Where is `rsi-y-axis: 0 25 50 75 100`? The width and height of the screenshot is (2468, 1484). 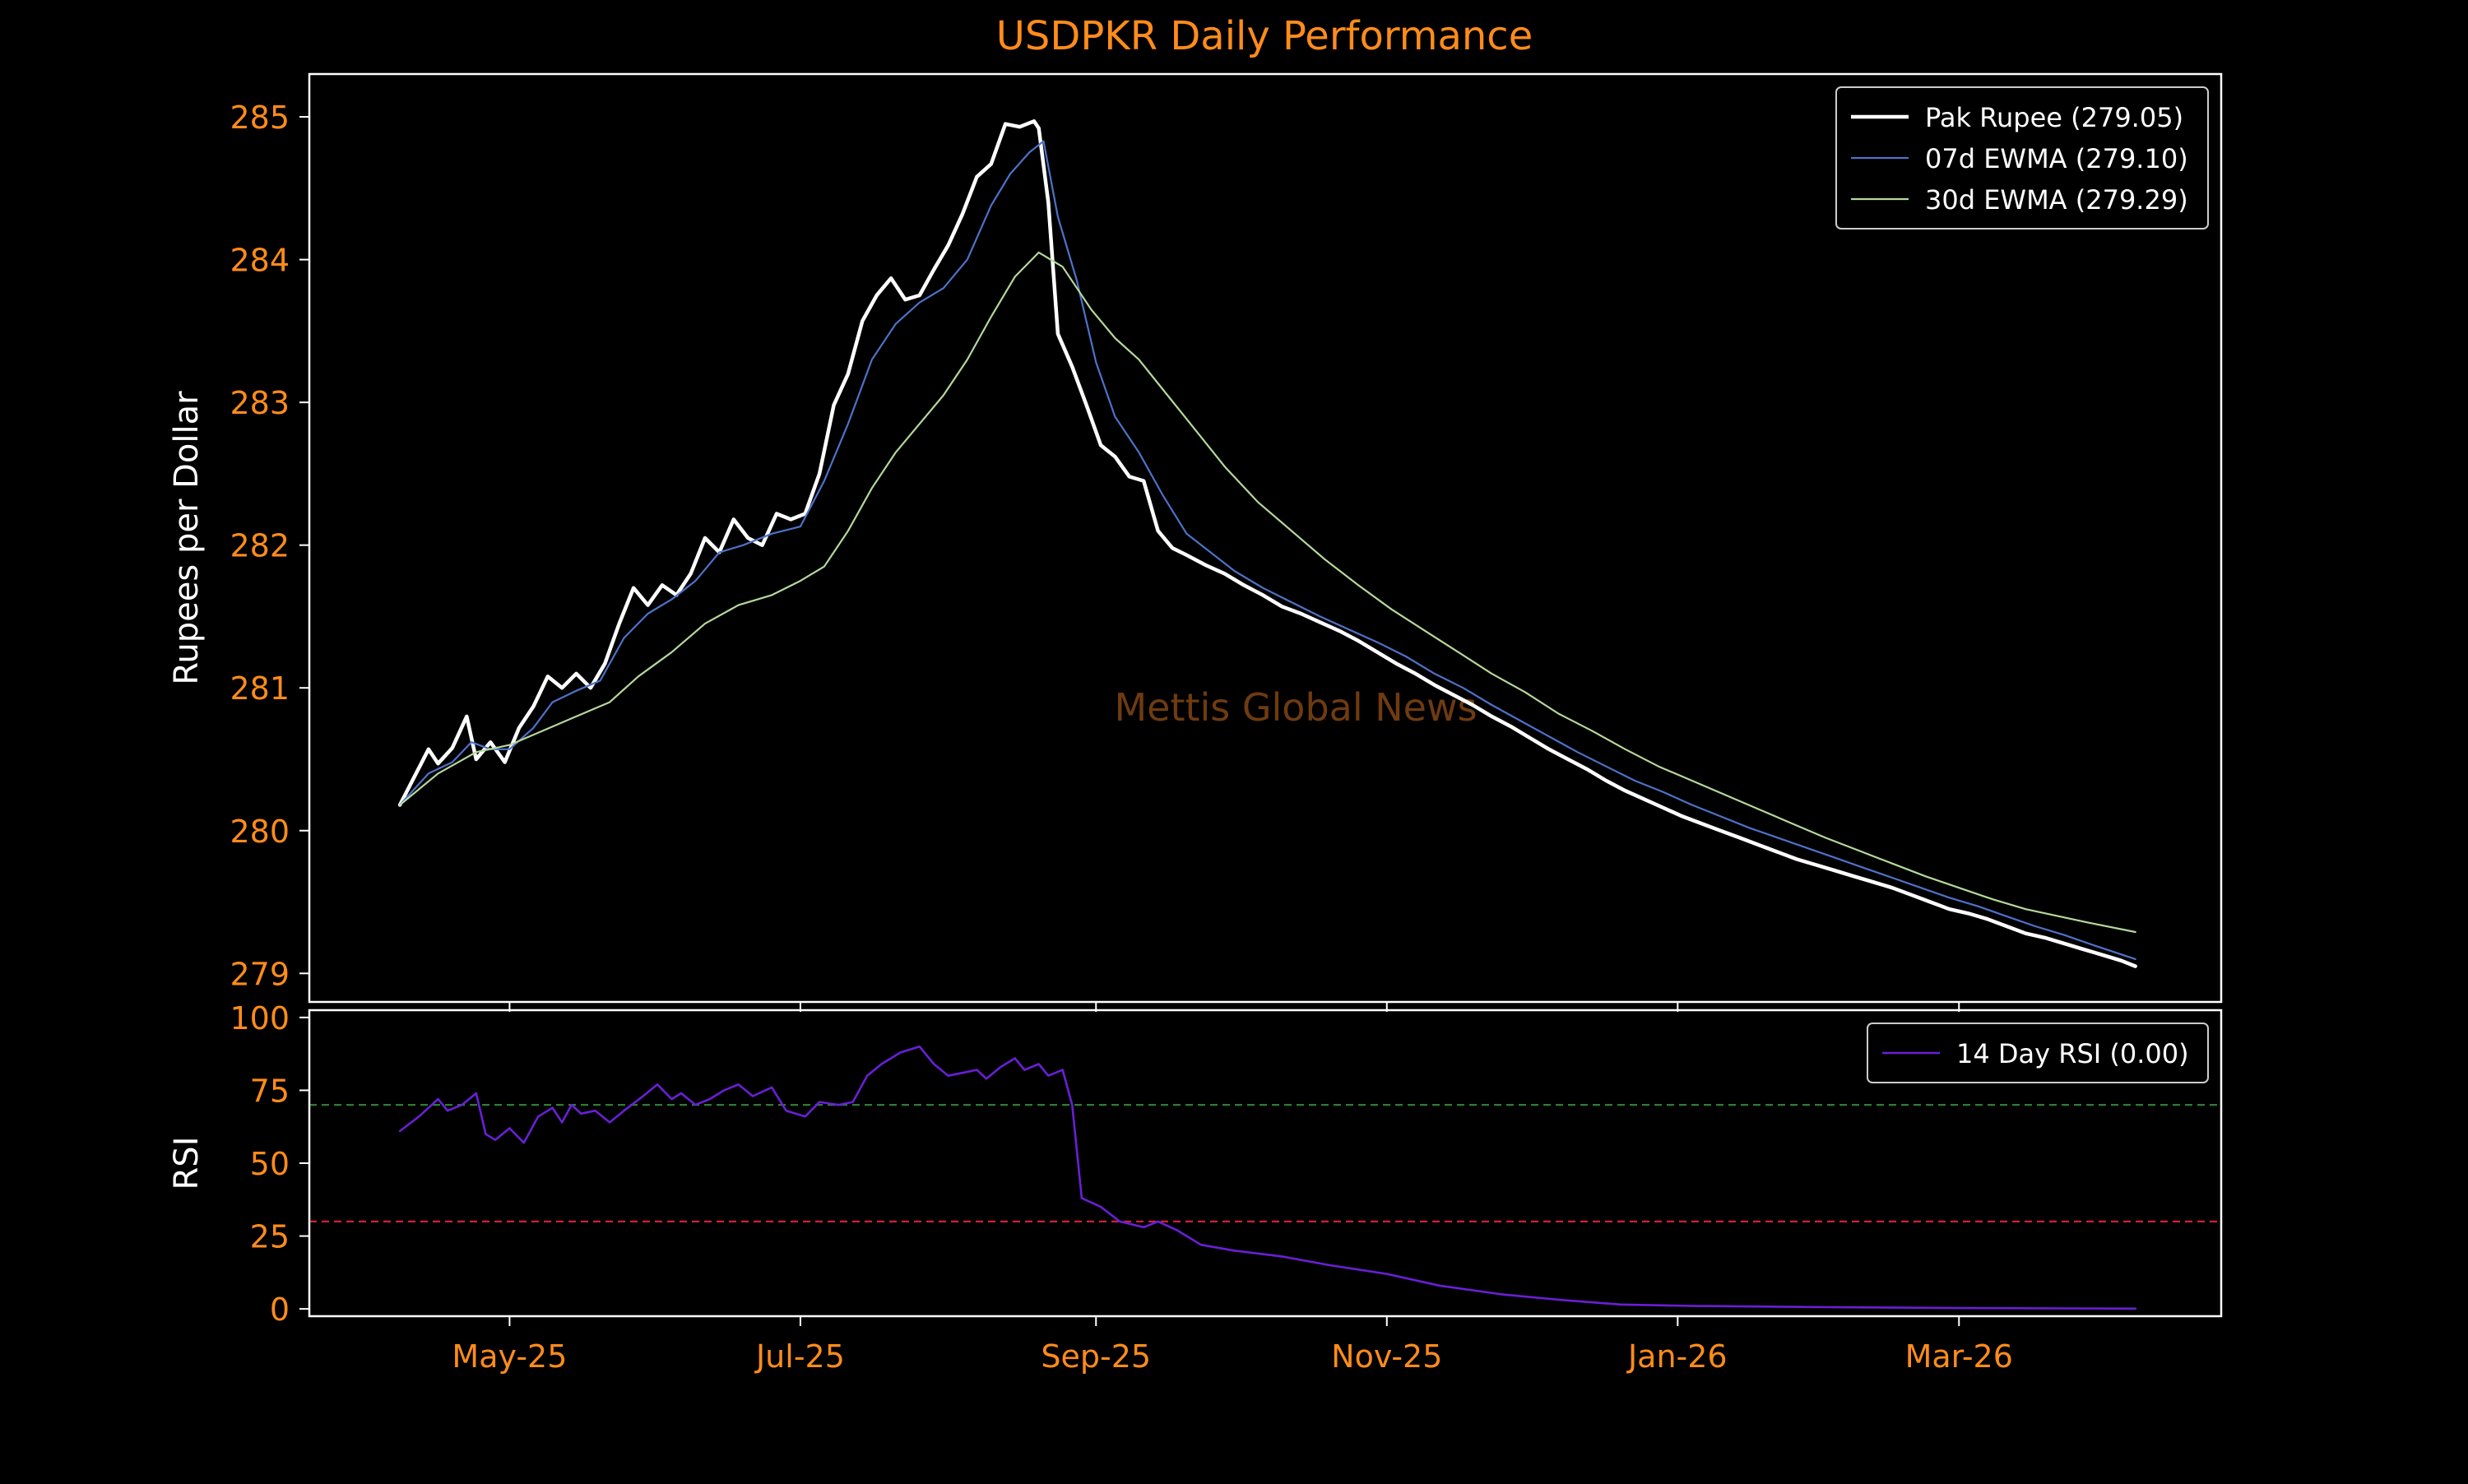
rsi-y-axis: 0 25 50 75 100 is located at coordinates (269, 1164).